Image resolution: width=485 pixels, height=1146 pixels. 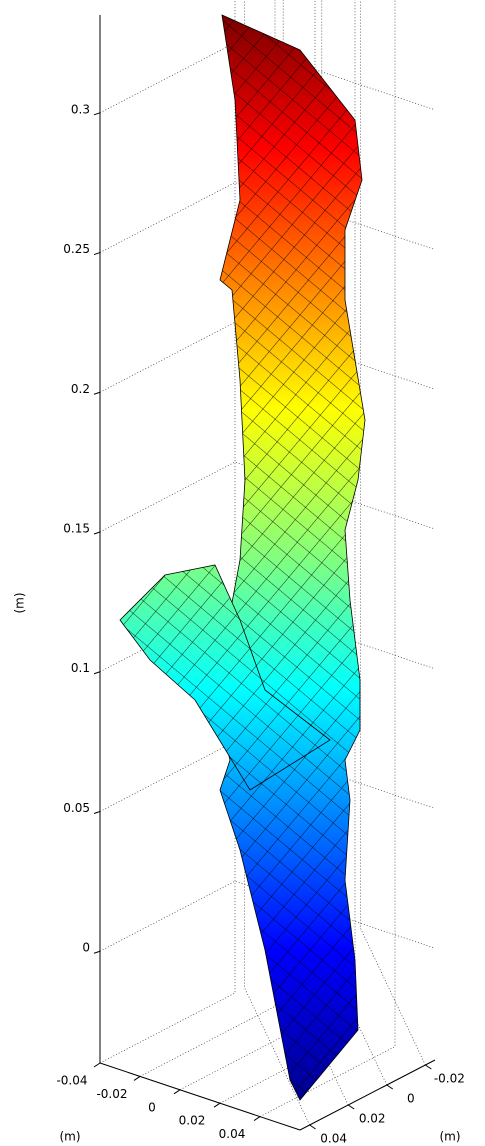 I want to click on y-axis-label: (m), so click(x=449, y=1137).